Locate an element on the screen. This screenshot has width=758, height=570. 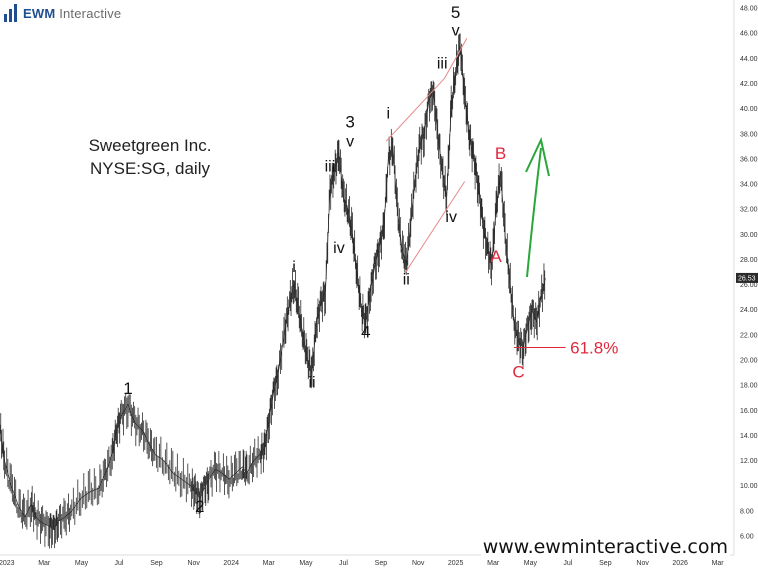
logo-bars-icon is located at coordinates (10, 13).